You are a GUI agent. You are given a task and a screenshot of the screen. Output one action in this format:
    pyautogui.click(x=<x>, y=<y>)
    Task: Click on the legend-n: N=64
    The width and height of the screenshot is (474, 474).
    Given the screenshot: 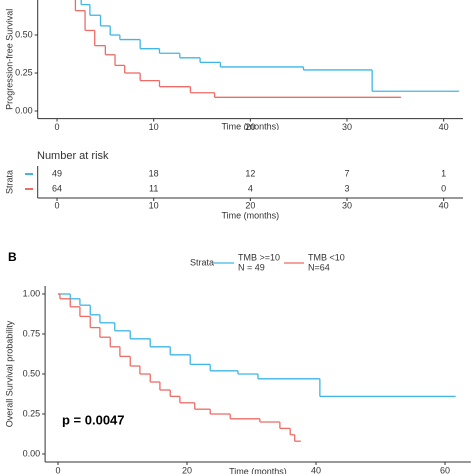 What is the action you would take?
    pyautogui.click(x=319, y=267)
    